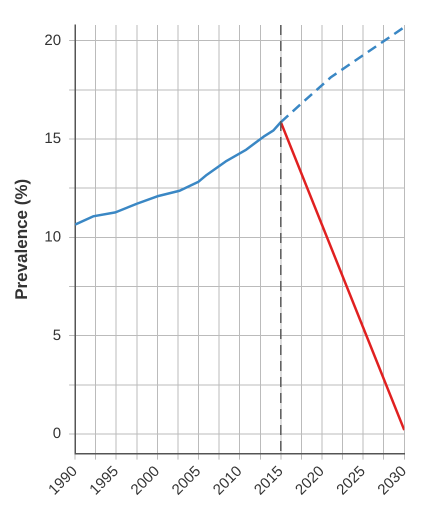 This screenshot has height=510, width=428. What do you see at coordinates (53, 40) in the screenshot?
I see `y-tick-label: 20` at bounding box center [53, 40].